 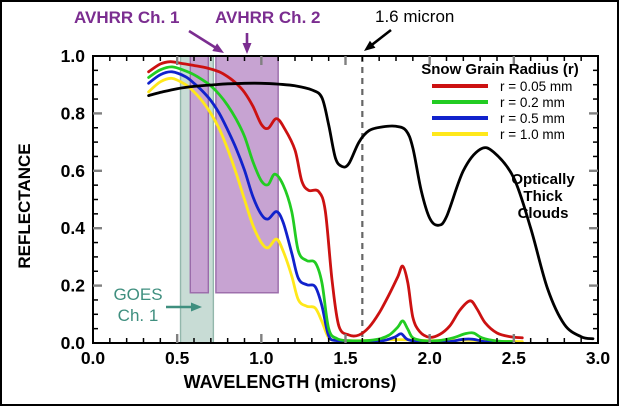 What do you see at coordinates (536, 86) in the screenshot?
I see `legend-label-r005: r = 0.05 mm` at bounding box center [536, 86].